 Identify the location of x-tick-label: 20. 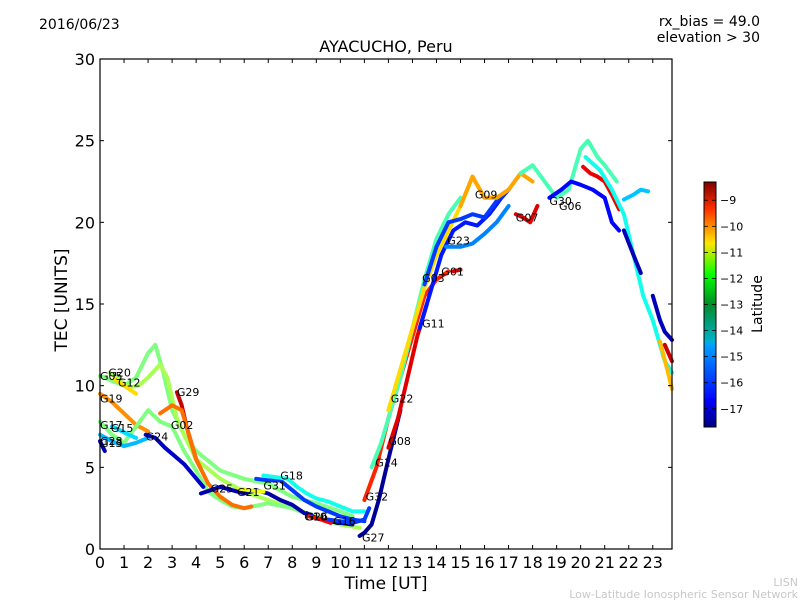
(580, 562).